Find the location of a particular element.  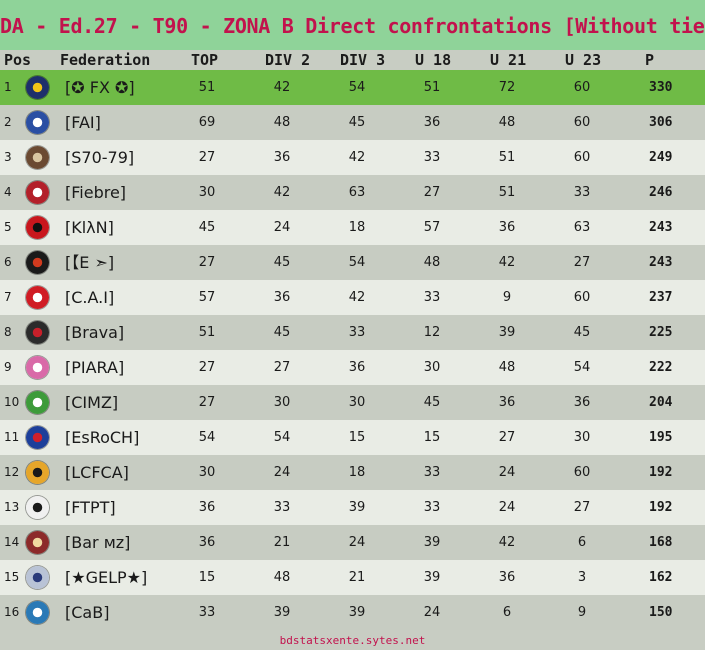

header-div2: DIV 2 is located at coordinates (288, 60).